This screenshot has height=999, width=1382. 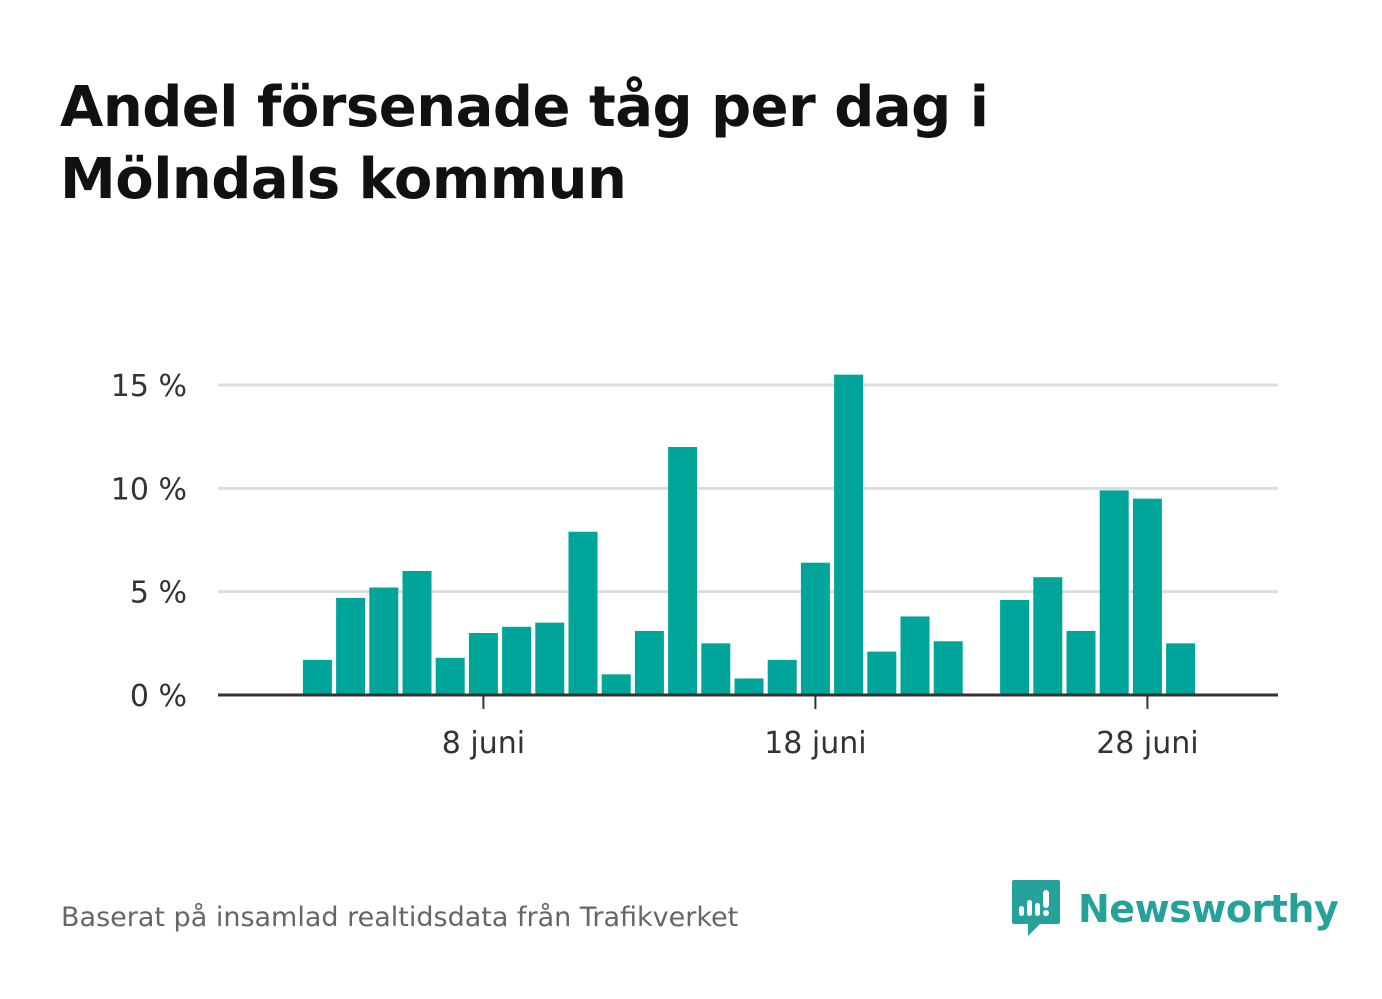 What do you see at coordinates (1147, 743) in the screenshot?
I see `x-tick-label: 28 juni` at bounding box center [1147, 743].